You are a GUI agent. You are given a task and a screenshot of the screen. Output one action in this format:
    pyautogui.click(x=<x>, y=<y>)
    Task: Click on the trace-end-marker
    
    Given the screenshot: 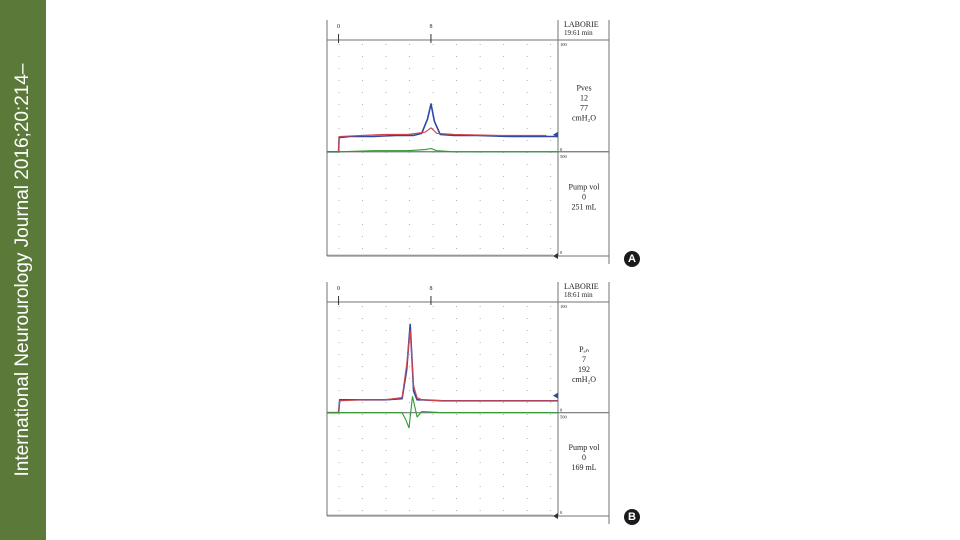 What is the action you would take?
    pyautogui.click(x=555, y=395)
    